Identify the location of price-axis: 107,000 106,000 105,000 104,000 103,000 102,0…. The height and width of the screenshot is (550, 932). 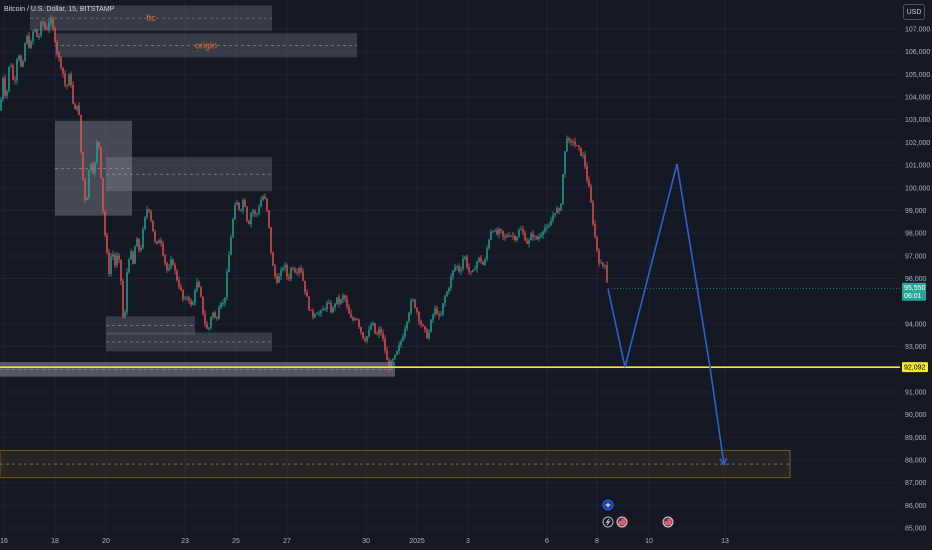
(917, 280).